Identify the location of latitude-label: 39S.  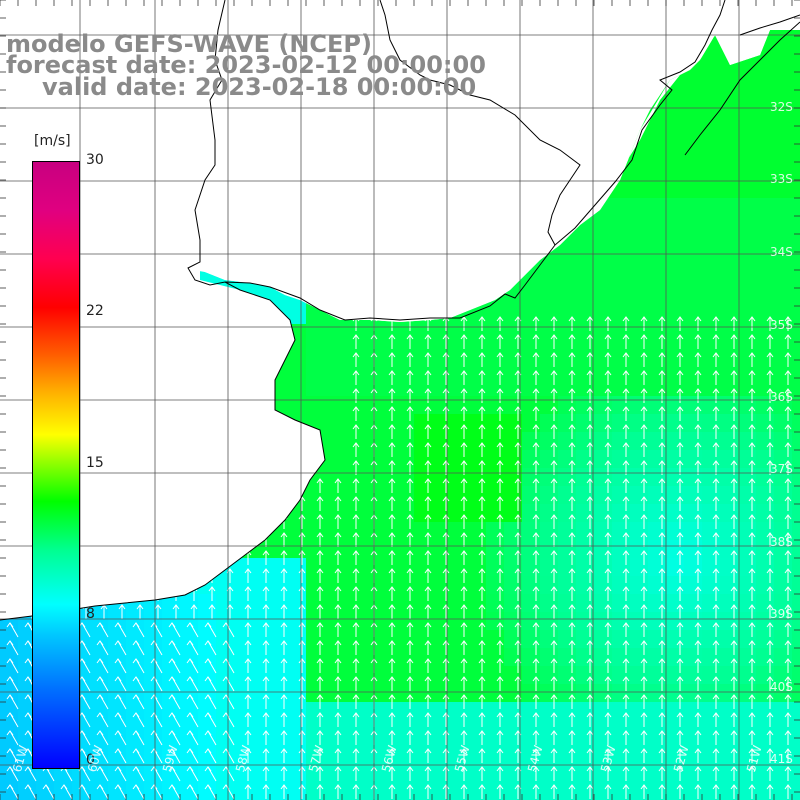
(781, 614).